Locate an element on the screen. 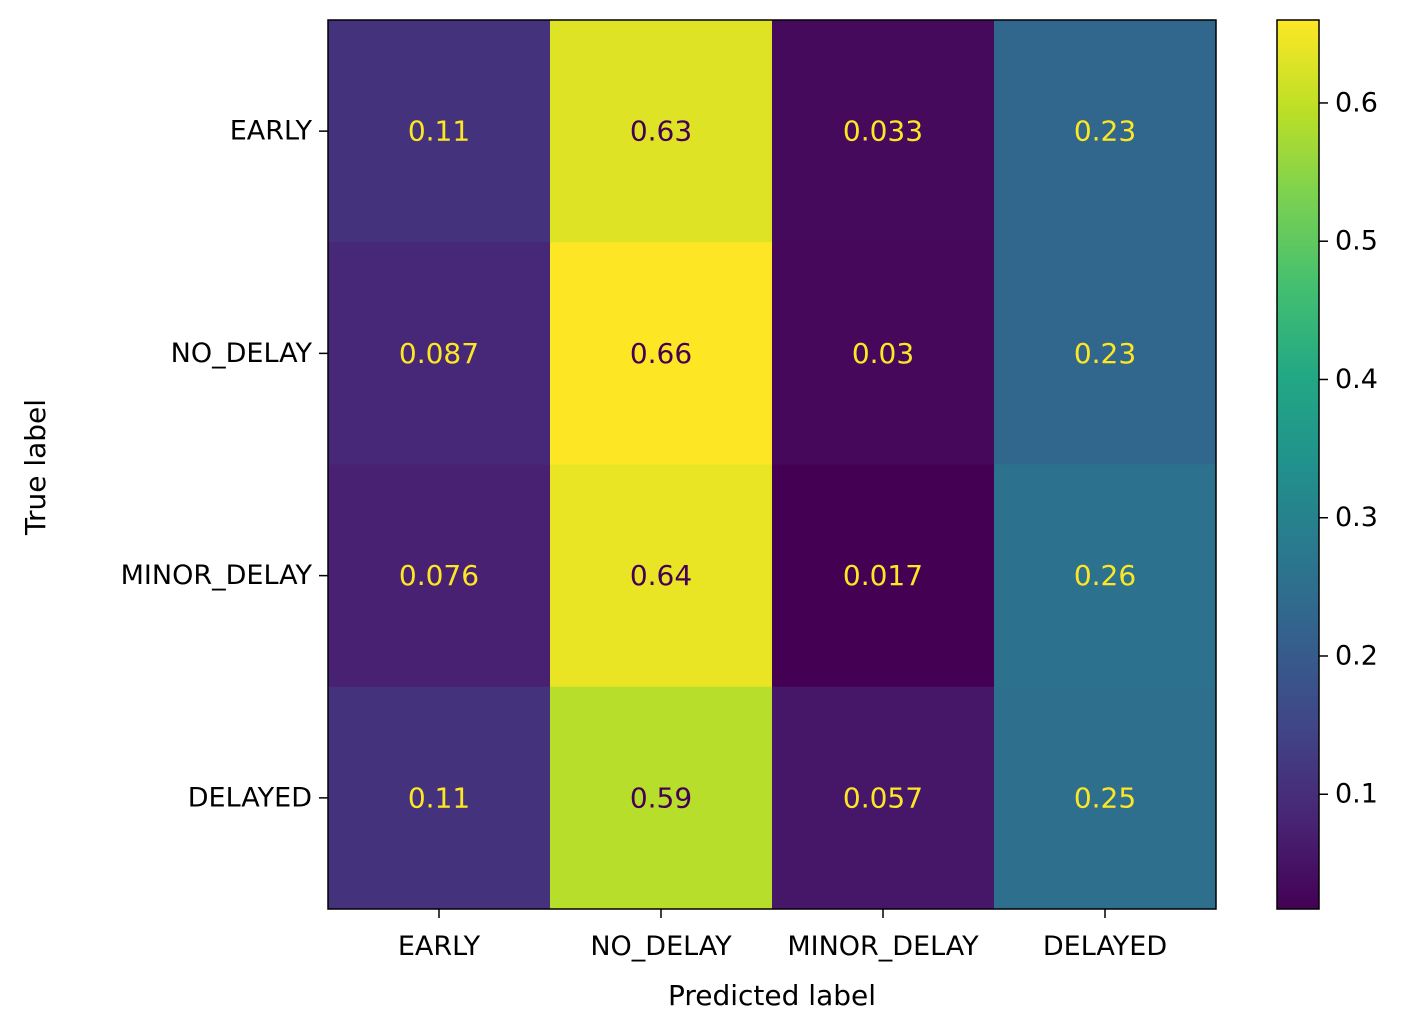 Image resolution: width=1422 pixels, height=1032 pixels. colorbar-tick-label: 0.1 is located at coordinates (1356, 794).